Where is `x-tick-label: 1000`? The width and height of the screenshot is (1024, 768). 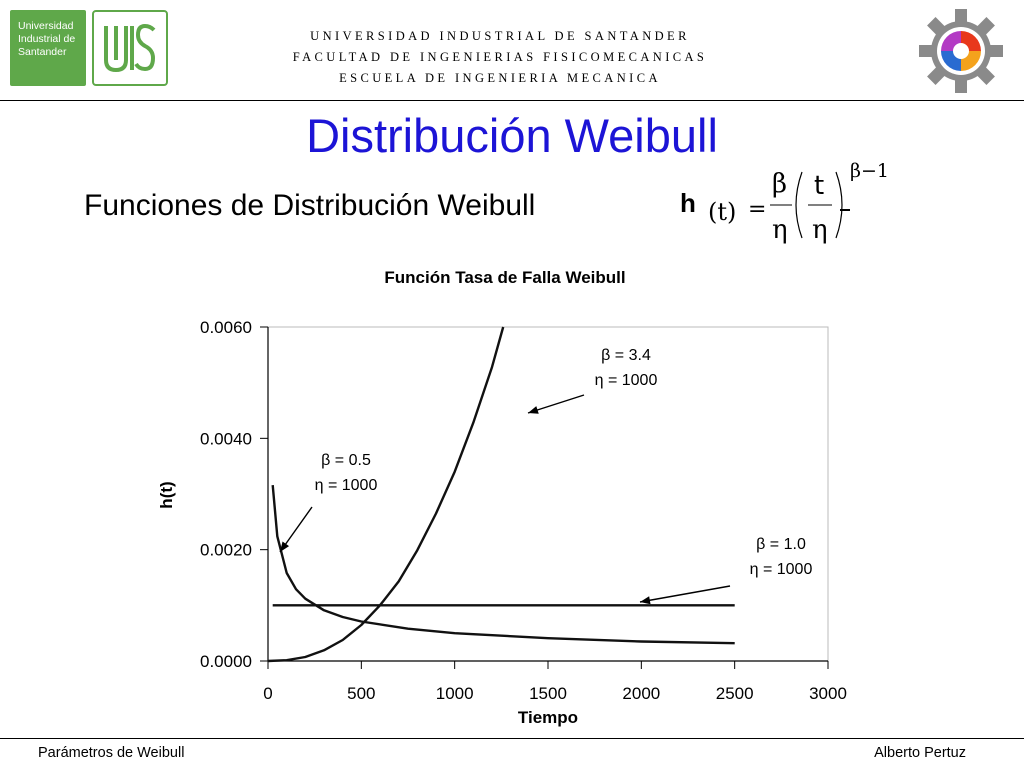 x-tick-label: 1000 is located at coordinates (455, 693).